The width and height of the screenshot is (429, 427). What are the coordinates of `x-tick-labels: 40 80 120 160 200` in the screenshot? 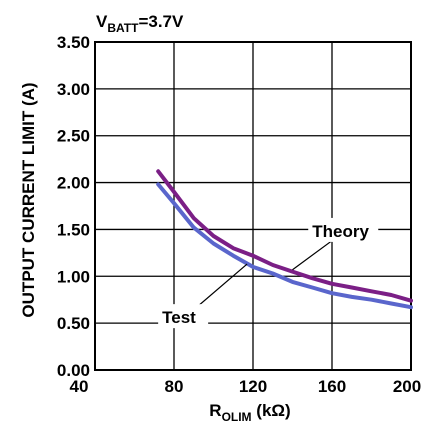 It's located at (246, 386).